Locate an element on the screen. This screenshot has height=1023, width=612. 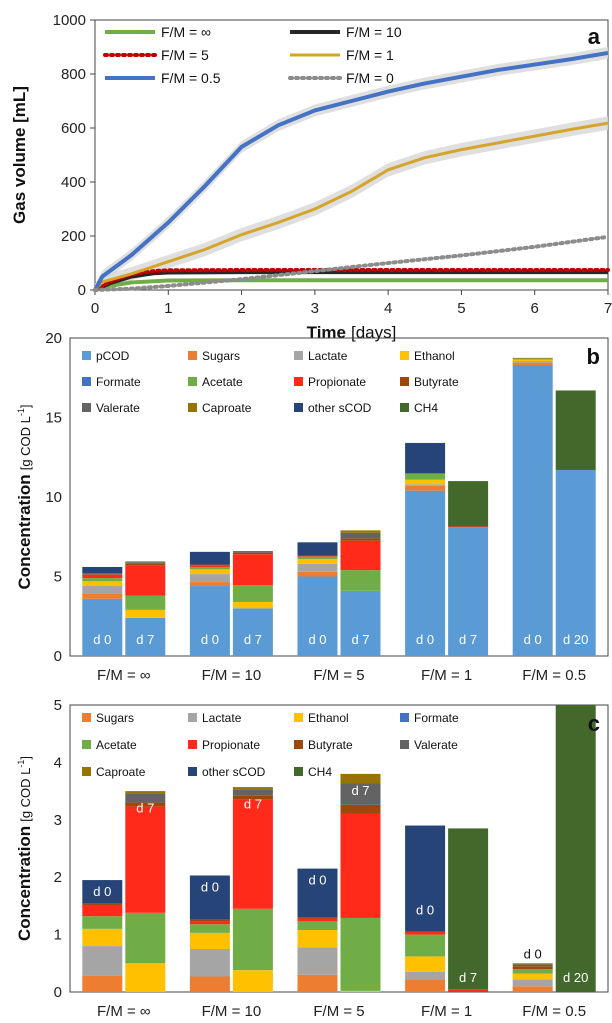
y-tick-label-a: 800 is located at coordinates (73, 74).